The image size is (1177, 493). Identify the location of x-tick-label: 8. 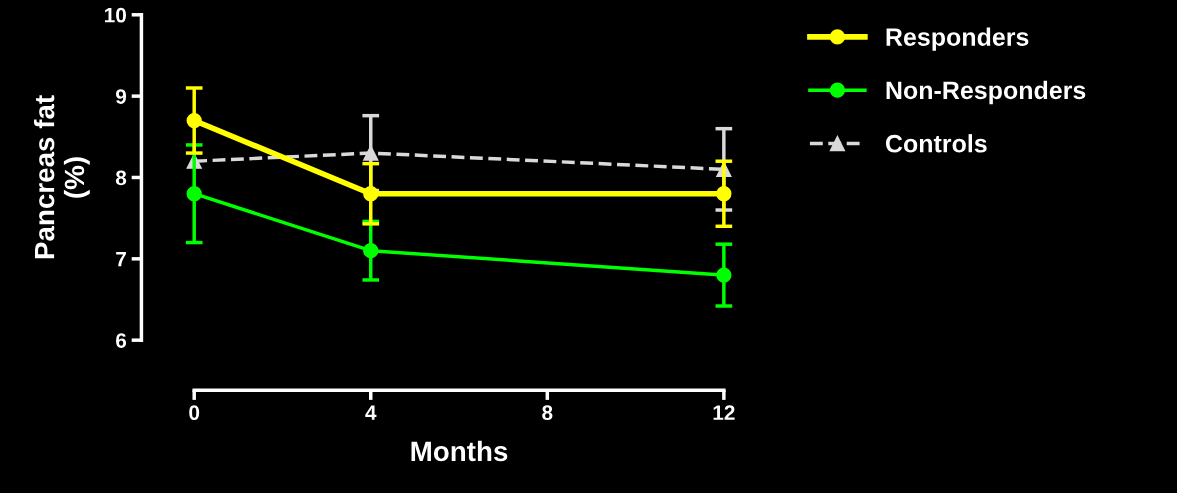
(547, 413).